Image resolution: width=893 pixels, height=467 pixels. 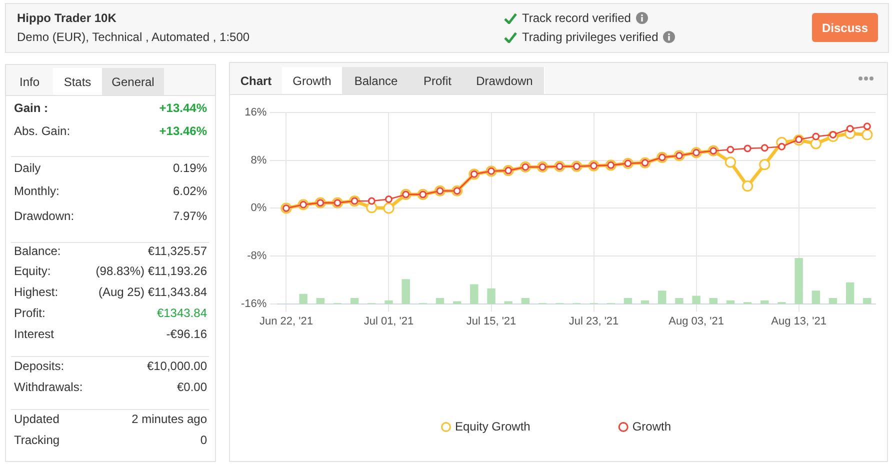 What do you see at coordinates (389, 321) in the screenshot?
I see `x-tick-label: Jul 01, '21` at bounding box center [389, 321].